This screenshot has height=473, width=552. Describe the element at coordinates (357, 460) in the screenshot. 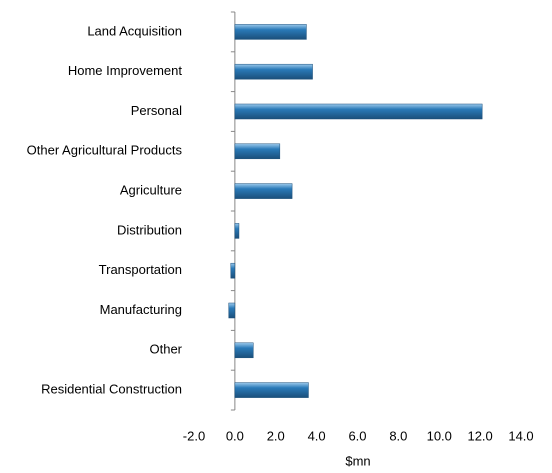

I see `x-axis-label: $mn` at that location.